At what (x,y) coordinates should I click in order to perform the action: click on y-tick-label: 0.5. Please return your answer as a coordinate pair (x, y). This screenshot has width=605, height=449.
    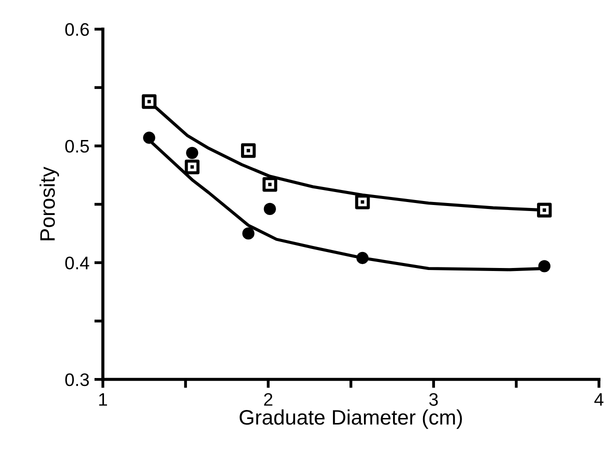
    Looking at the image, I should click on (77, 146).